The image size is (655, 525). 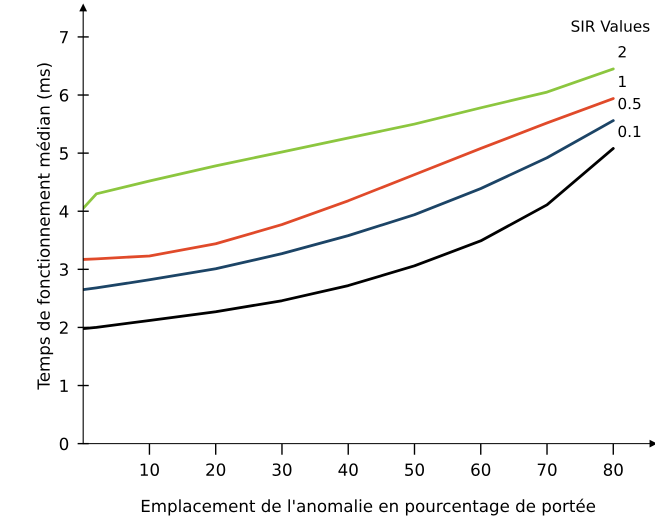 I want to click on x-tick-label: 20, so click(x=216, y=469).